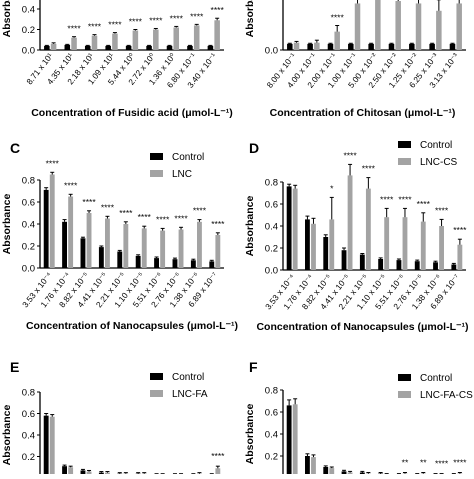  What do you see at coordinates (436, 145) in the screenshot?
I see `legend-label: Control` at bounding box center [436, 145].